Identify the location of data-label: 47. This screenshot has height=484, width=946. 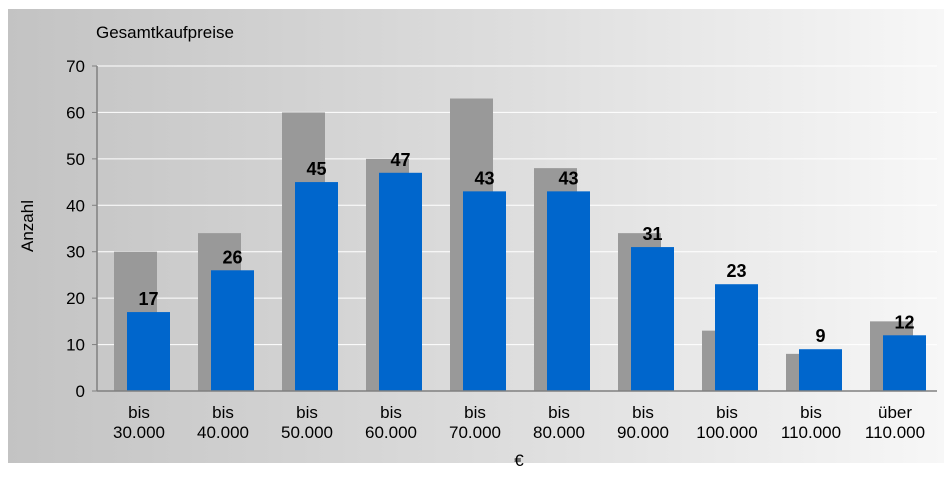
(400, 160).